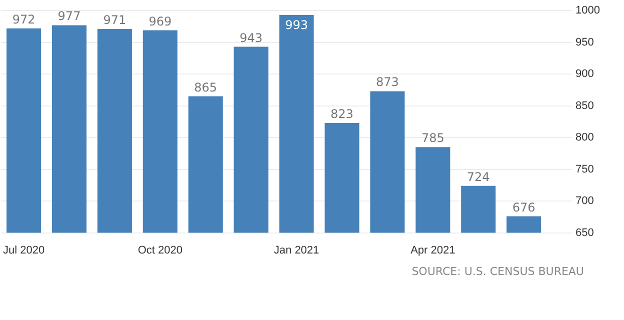  I want to click on y-tick-label: 1000, so click(588, 10).